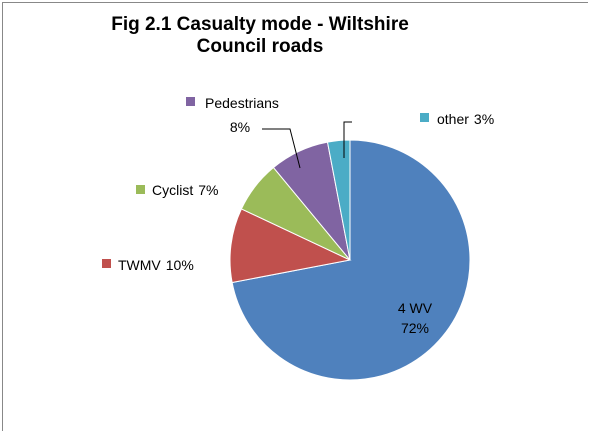 This screenshot has width=589, height=431. What do you see at coordinates (240, 127) in the screenshot?
I see `data-label-value: 8%` at bounding box center [240, 127].